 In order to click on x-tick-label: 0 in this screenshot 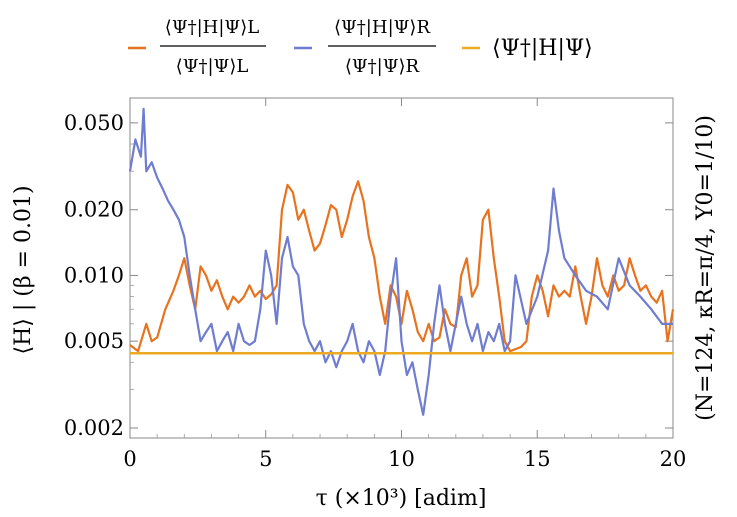, I will do `click(129, 459)`.